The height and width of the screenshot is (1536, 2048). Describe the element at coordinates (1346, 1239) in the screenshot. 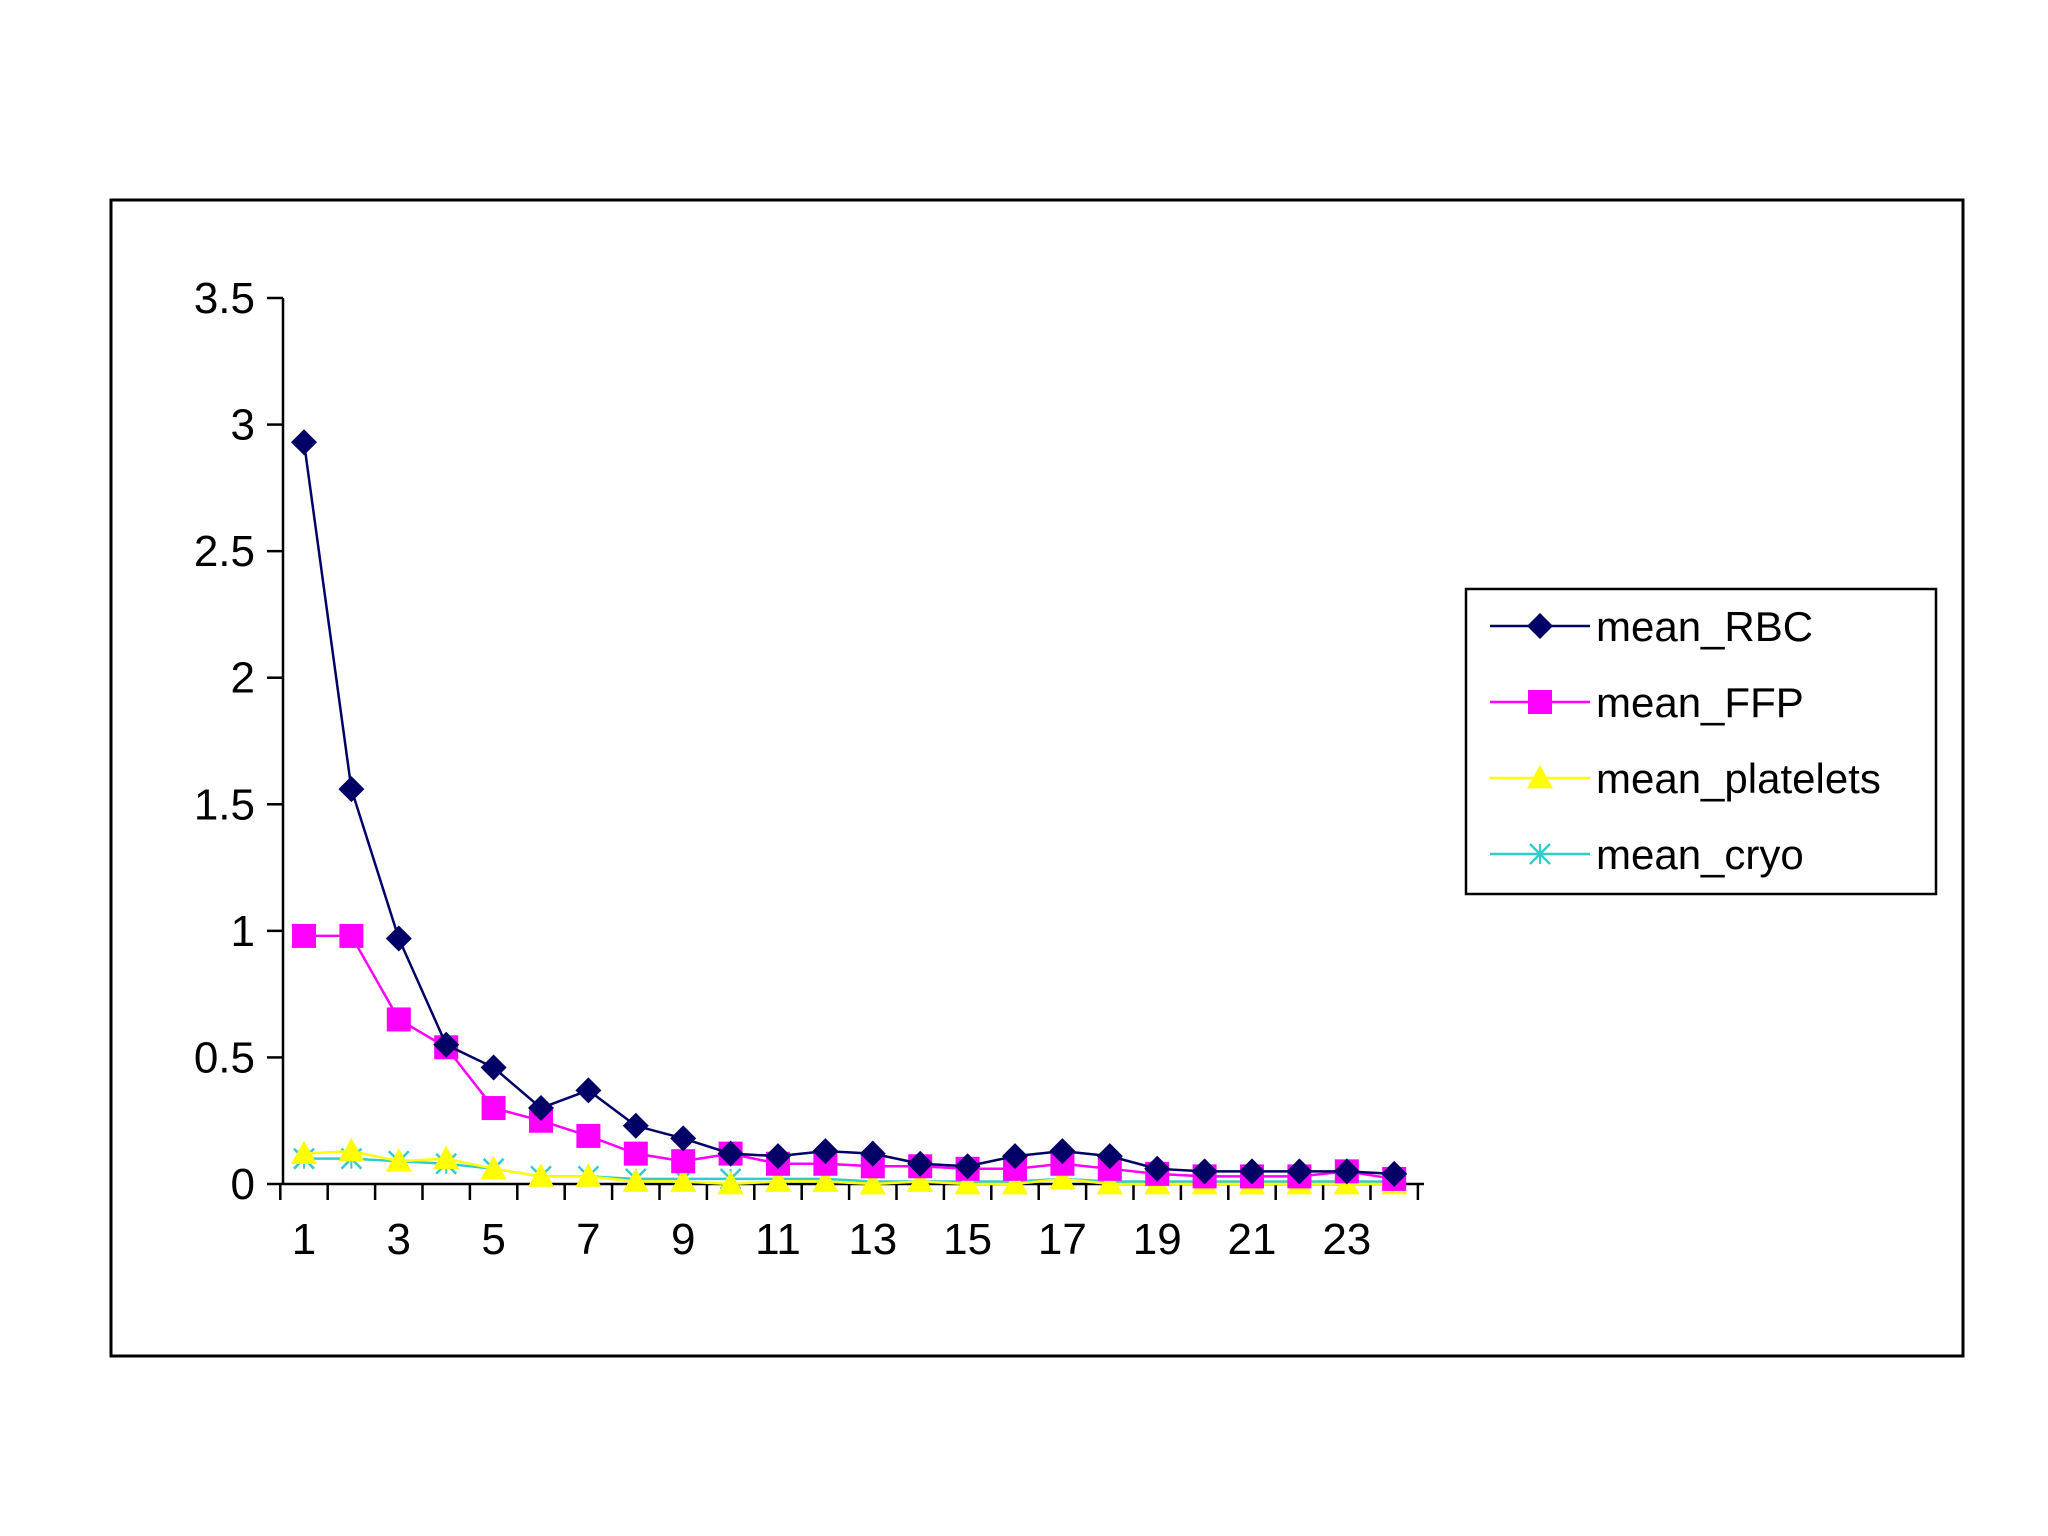

I see `x-tick-label: 23` at that location.